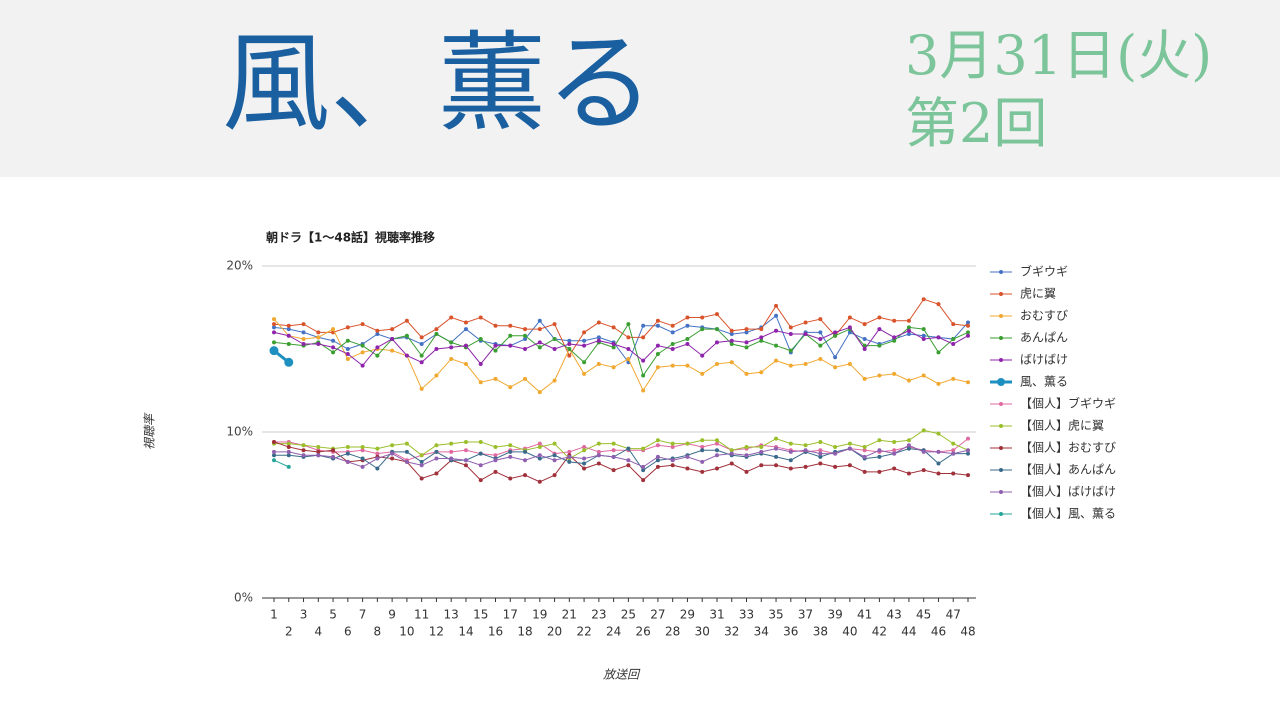 The width and height of the screenshot is (1280, 724). What do you see at coordinates (967, 632) in the screenshot?
I see `x-tick-label: 48` at bounding box center [967, 632].